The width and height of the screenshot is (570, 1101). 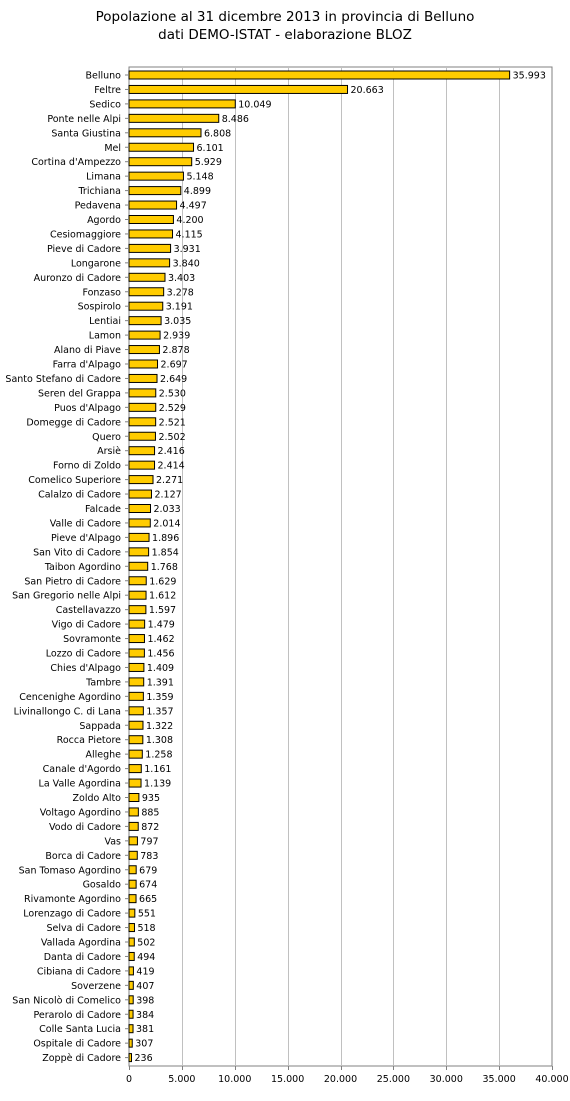 What do you see at coordinates (180, 292) in the screenshot?
I see `value-label: 3.278` at bounding box center [180, 292].